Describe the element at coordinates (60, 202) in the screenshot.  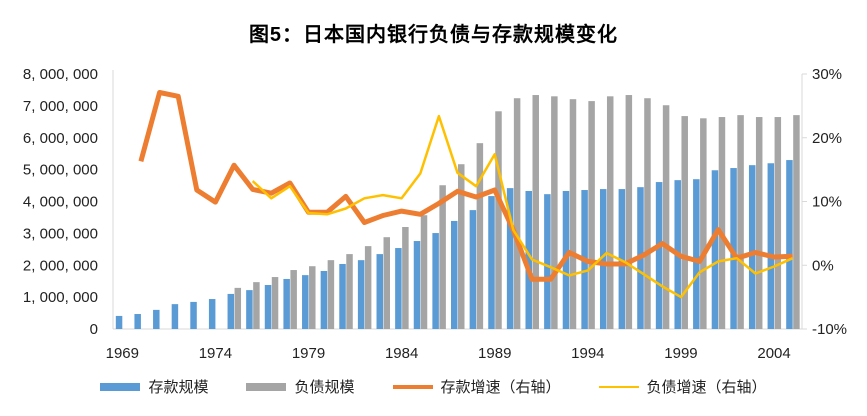
I see `left-axis-tick-label: 4, 000, 000` at that location.